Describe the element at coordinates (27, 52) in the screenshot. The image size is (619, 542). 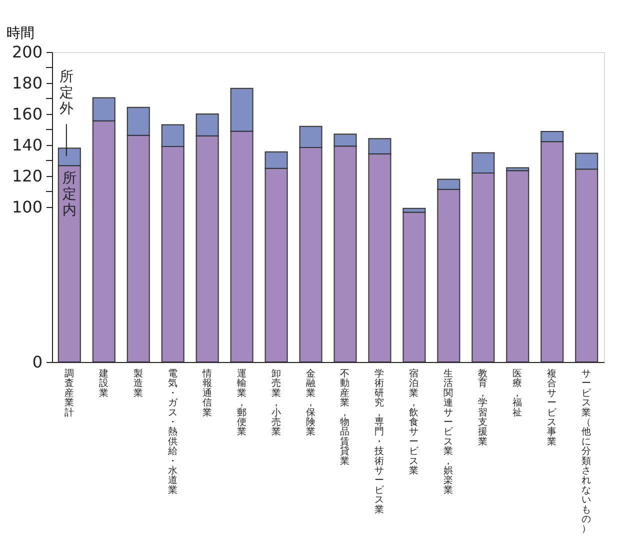
I see `y-tick-label: 200` at that location.